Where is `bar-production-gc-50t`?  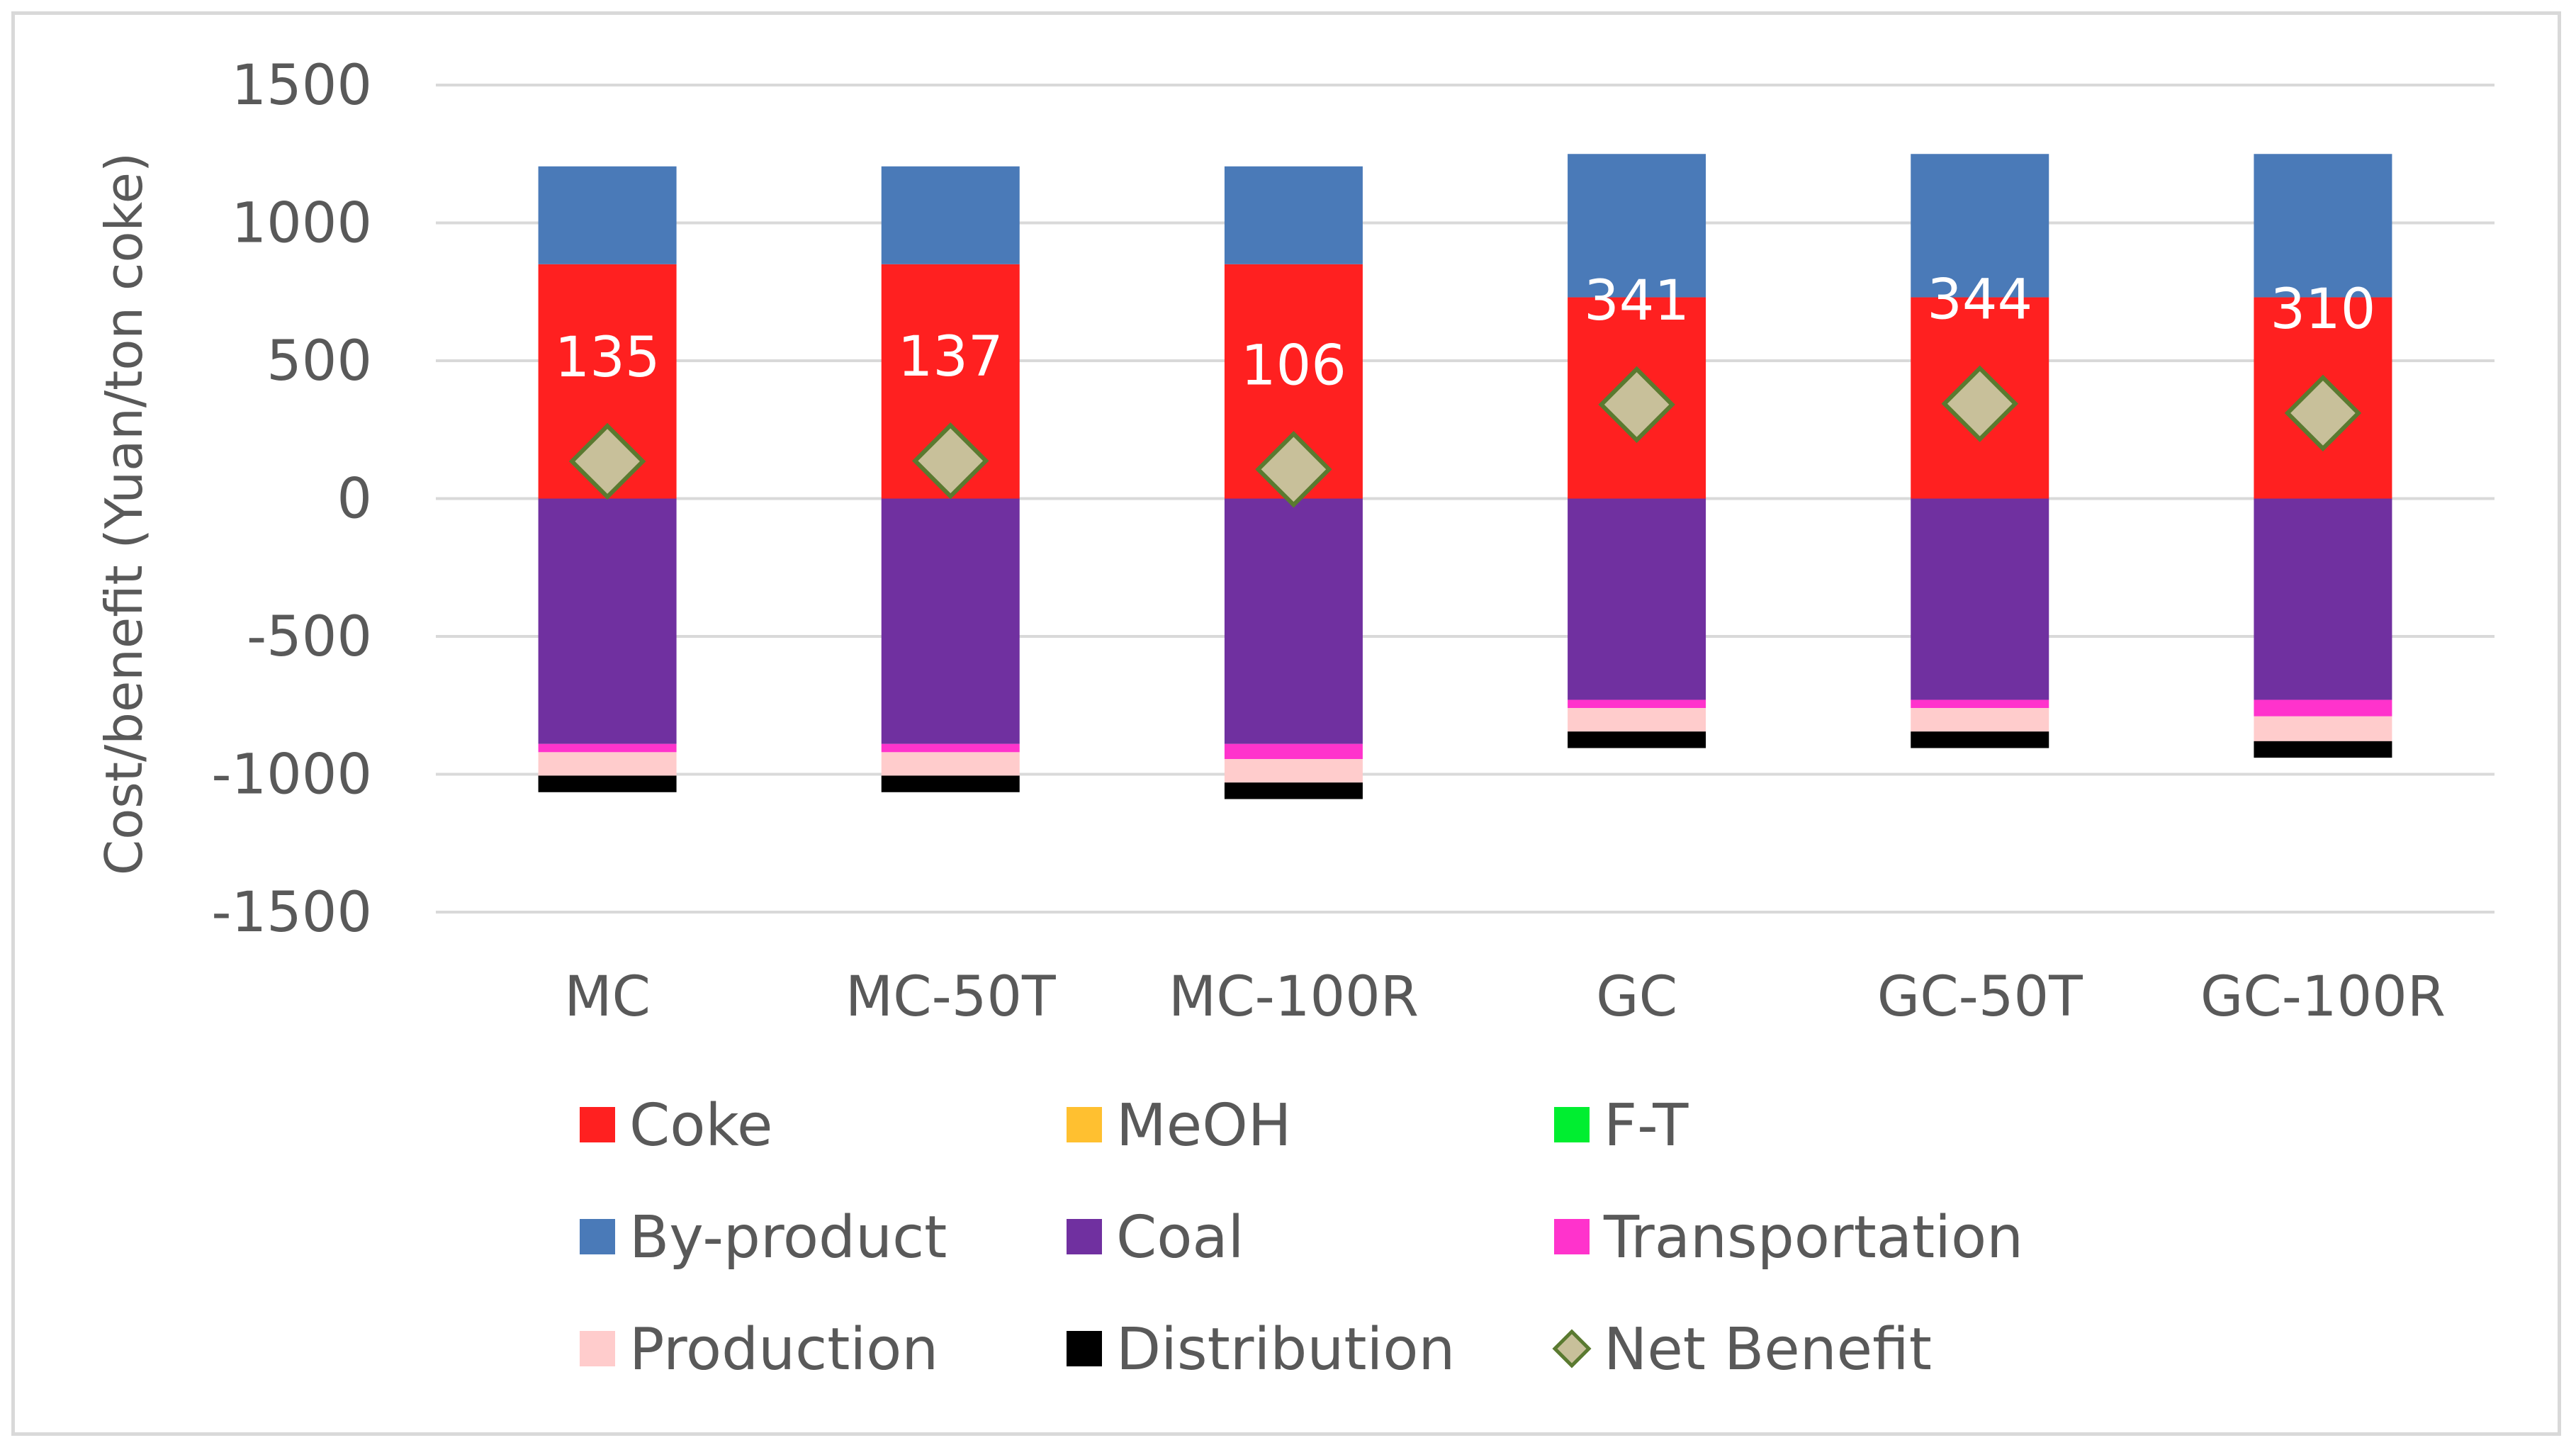
bar-production-gc-50t is located at coordinates (1980, 720).